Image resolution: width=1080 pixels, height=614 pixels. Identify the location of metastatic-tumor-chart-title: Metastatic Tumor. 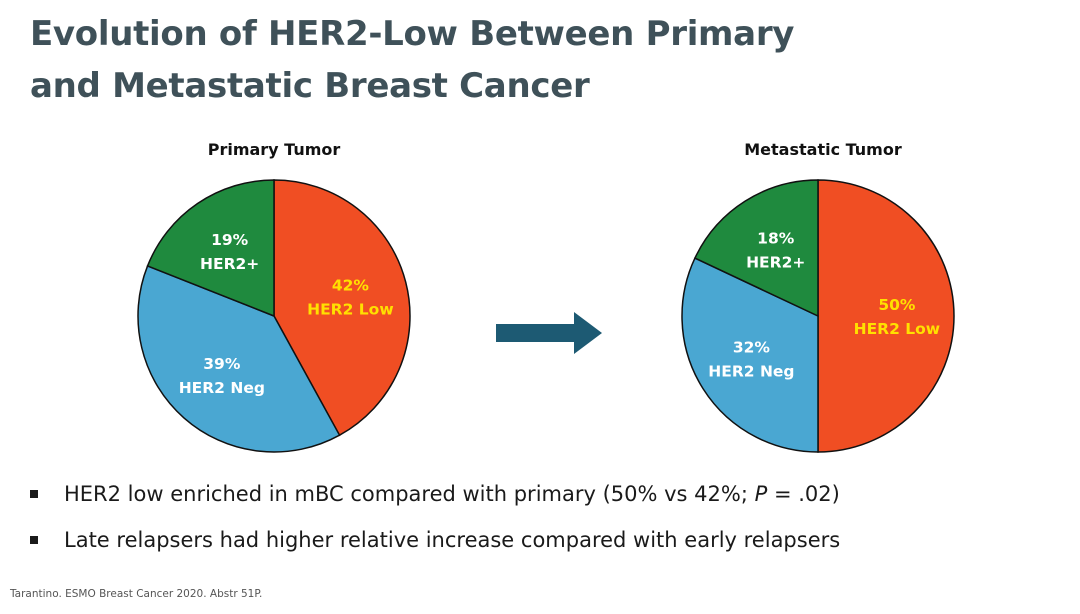
(823, 149).